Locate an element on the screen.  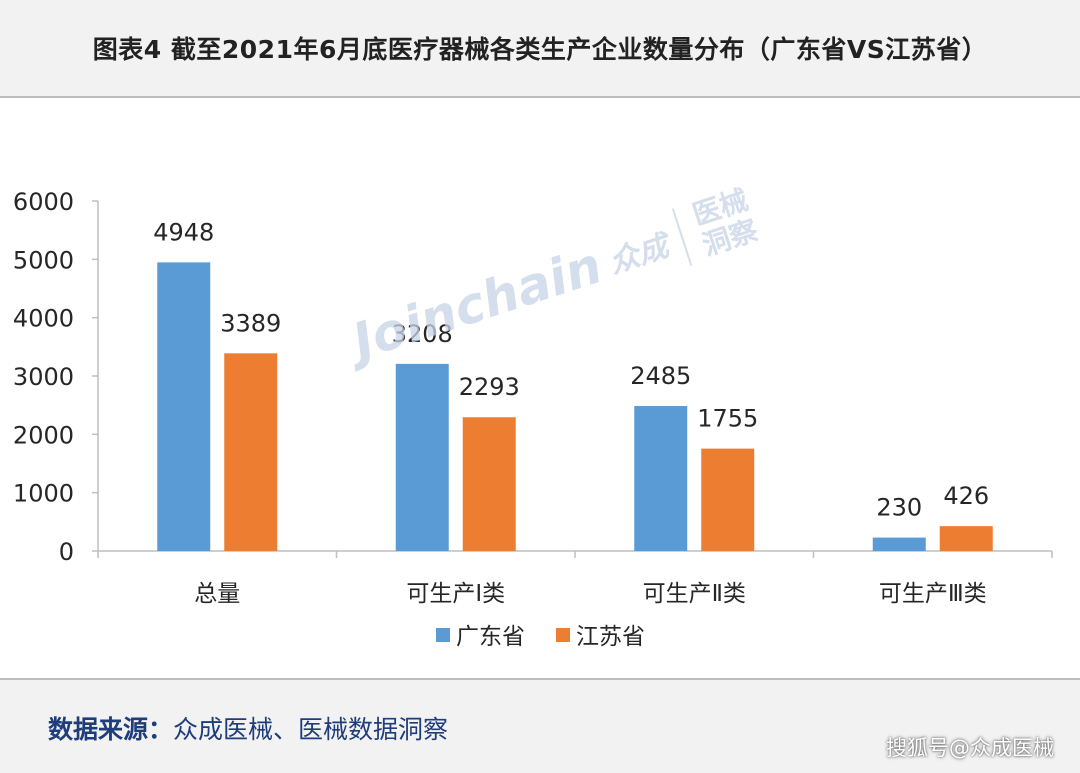
data-source: 数据来源：众成医械、医械数据洞察 is located at coordinates (248, 728).